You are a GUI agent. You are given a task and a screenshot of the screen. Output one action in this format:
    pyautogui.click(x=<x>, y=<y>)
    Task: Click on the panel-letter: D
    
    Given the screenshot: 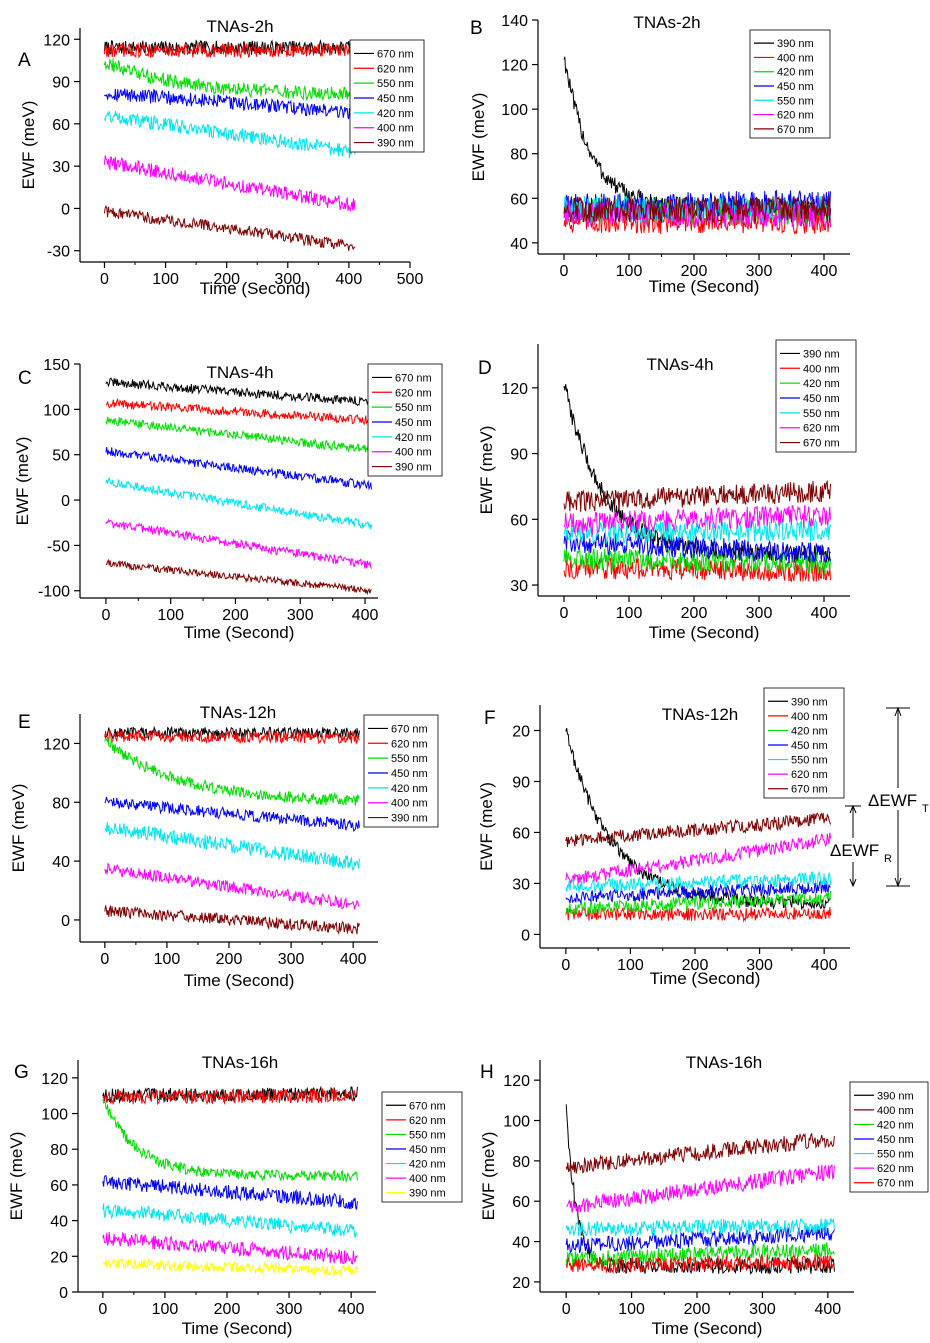 What is the action you would take?
    pyautogui.click(x=485, y=368)
    